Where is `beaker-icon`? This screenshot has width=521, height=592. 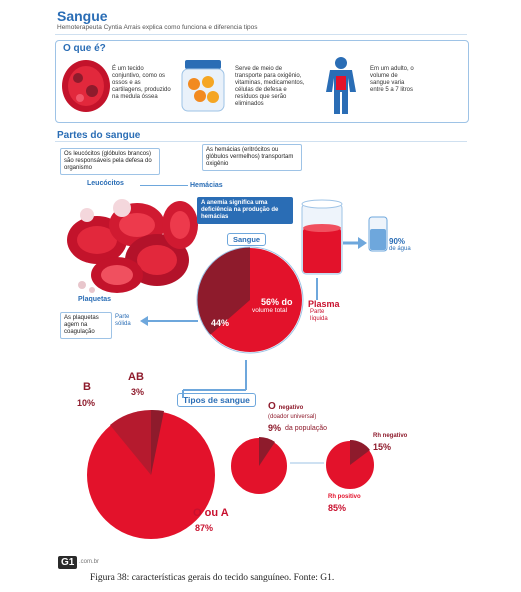 beaker-icon is located at coordinates (322, 237).